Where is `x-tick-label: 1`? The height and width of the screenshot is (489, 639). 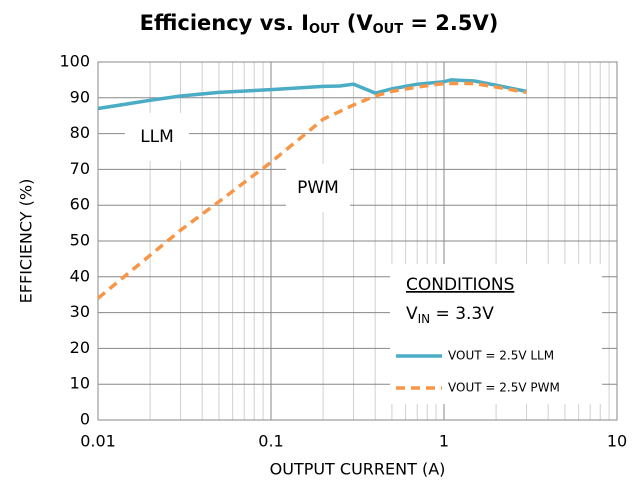 x-tick-label: 1 is located at coordinates (444, 441).